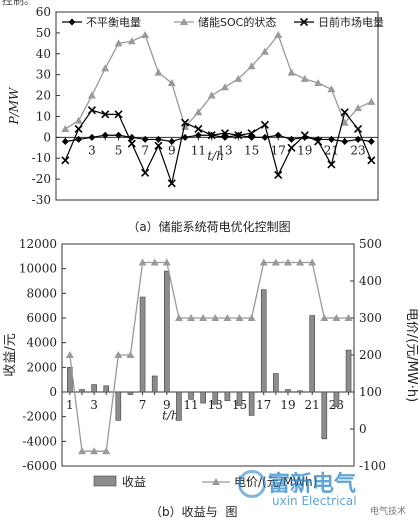  What do you see at coordinates (184, 512) in the screenshot?
I see `caption-b-head: （b）收益与` at bounding box center [184, 512].